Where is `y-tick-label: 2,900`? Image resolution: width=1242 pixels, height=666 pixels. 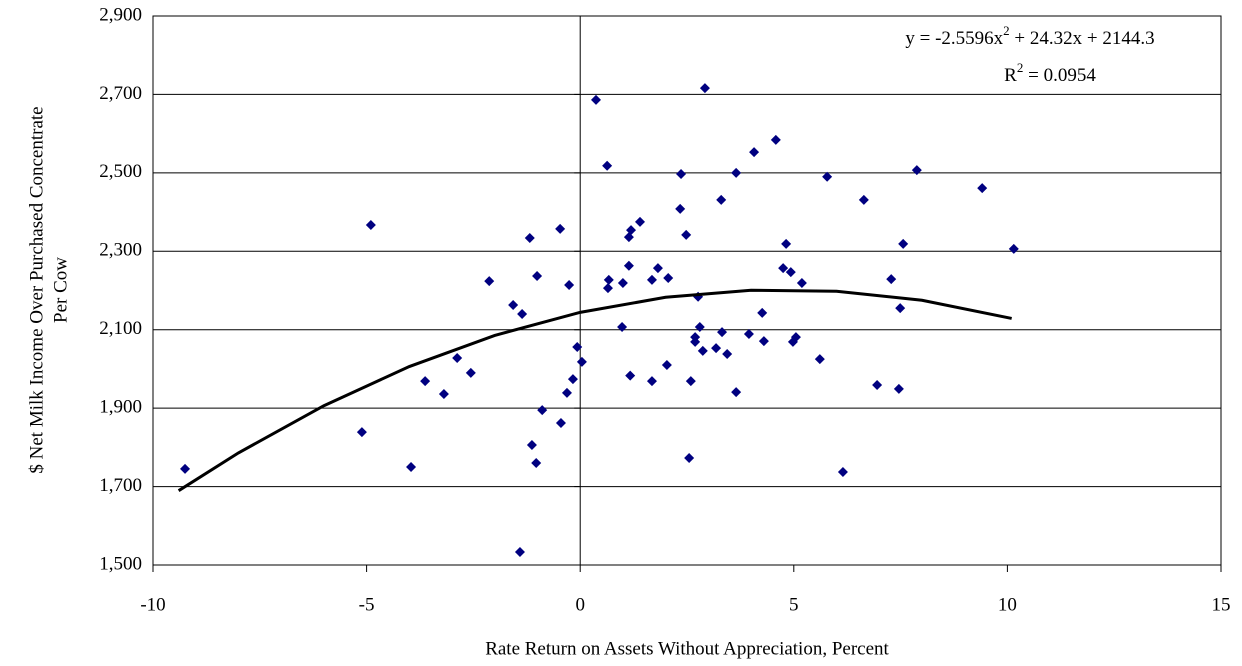 y-tick-label: 2,900 is located at coordinates (120, 14).